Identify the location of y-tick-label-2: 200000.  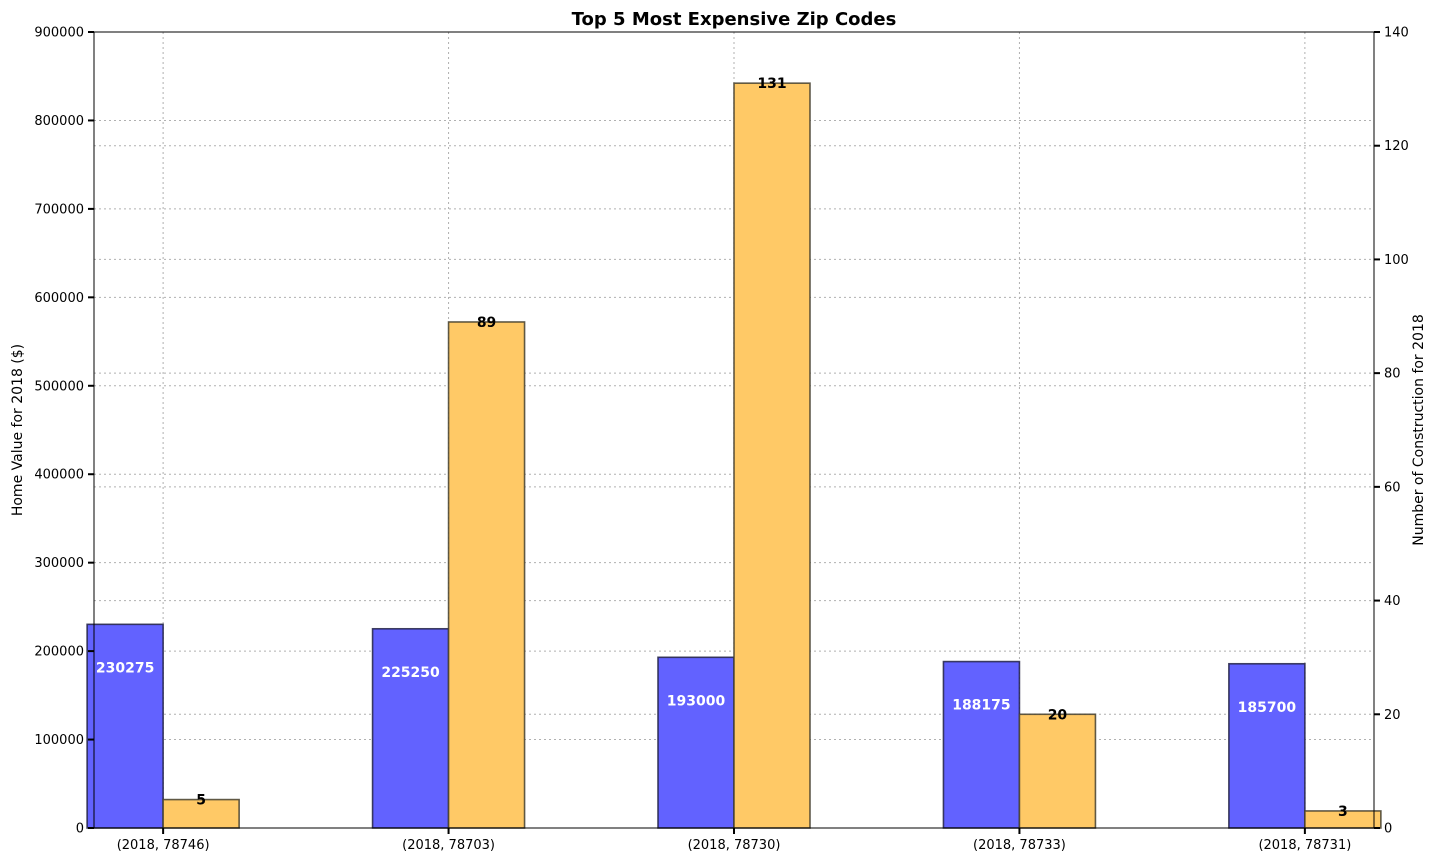
(59, 652).